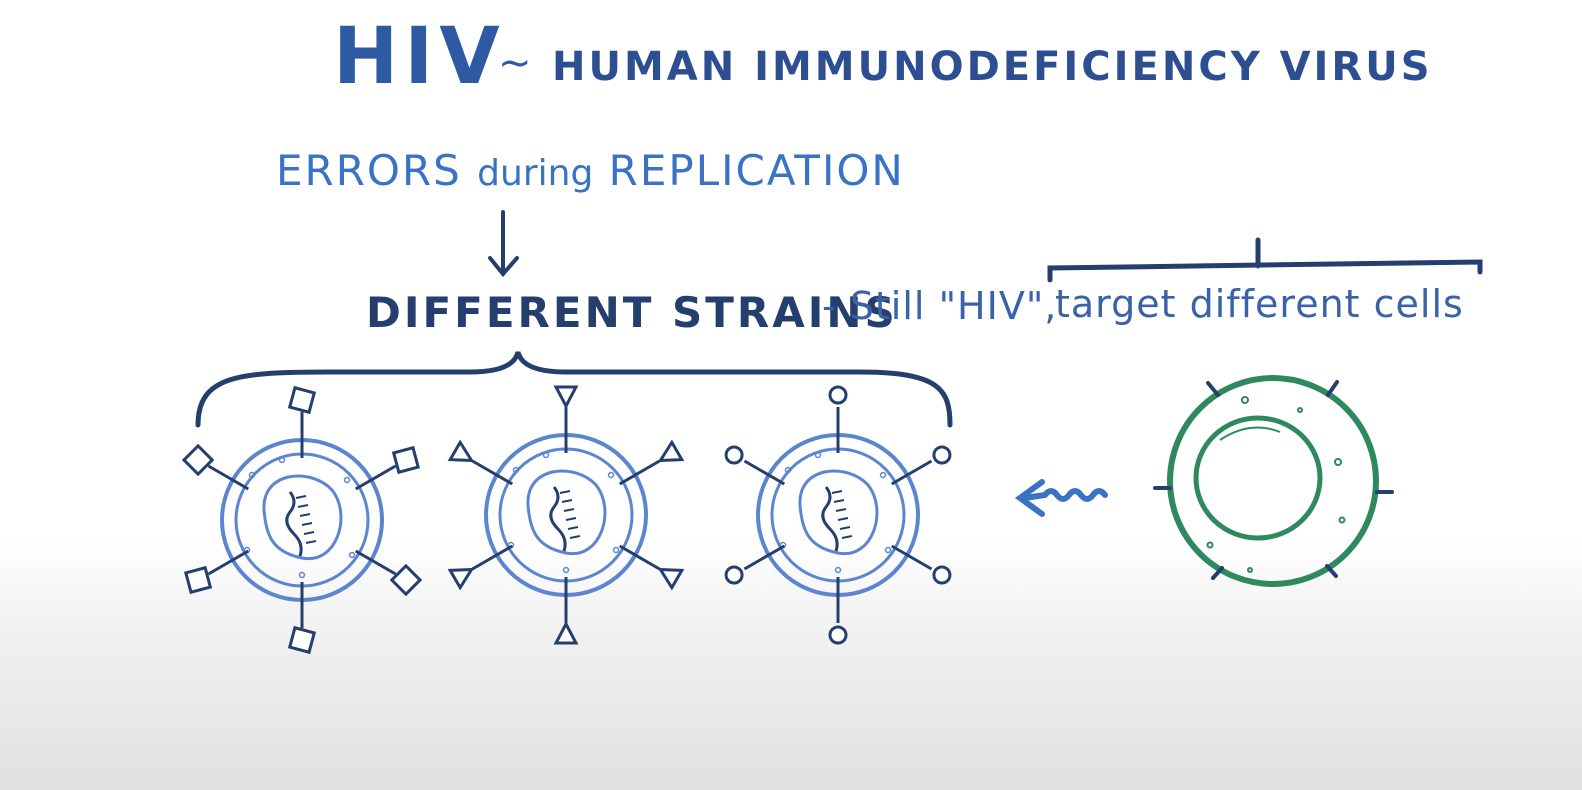 Image resolution: width=1582 pixels, height=790 pixels. Describe the element at coordinates (419, 57) in the screenshot. I see `title-abbreviation: HIV` at that location.